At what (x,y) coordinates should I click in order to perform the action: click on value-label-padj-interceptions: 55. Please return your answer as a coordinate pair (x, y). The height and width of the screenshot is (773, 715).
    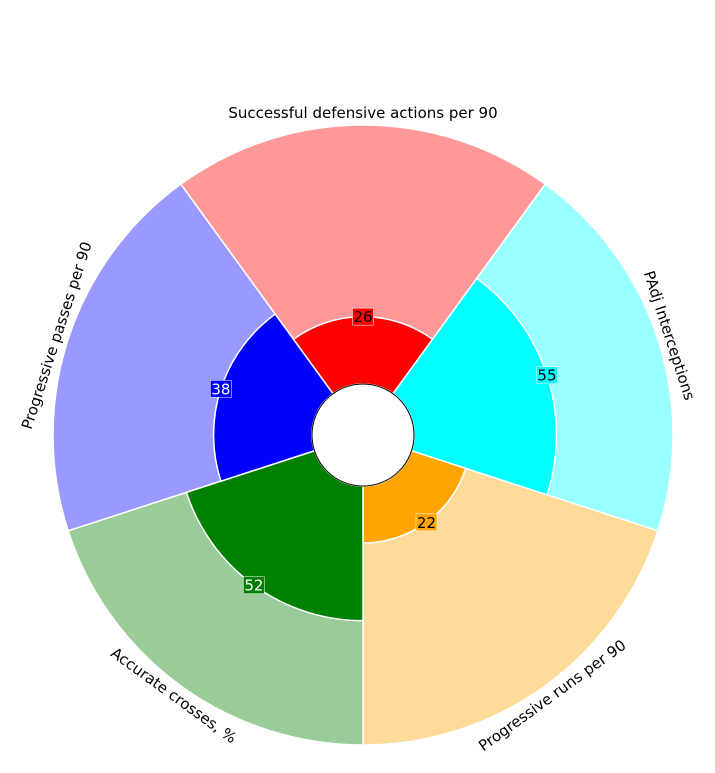
    Looking at the image, I should click on (546, 376).